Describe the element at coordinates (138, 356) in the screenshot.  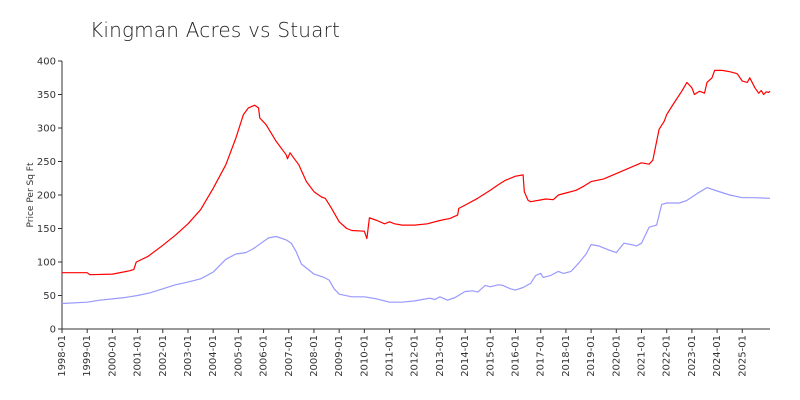
I see `x-tick-label: 2001-01` at that location.